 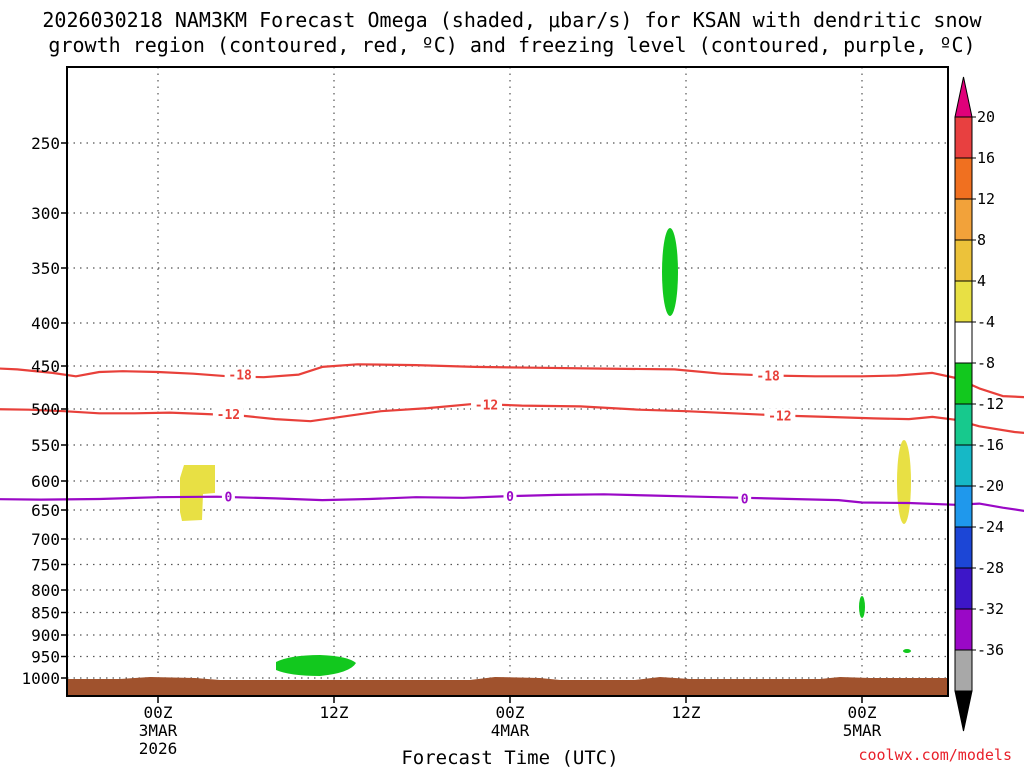 I want to click on y-tick-label-650: 650, so click(x=45, y=510).